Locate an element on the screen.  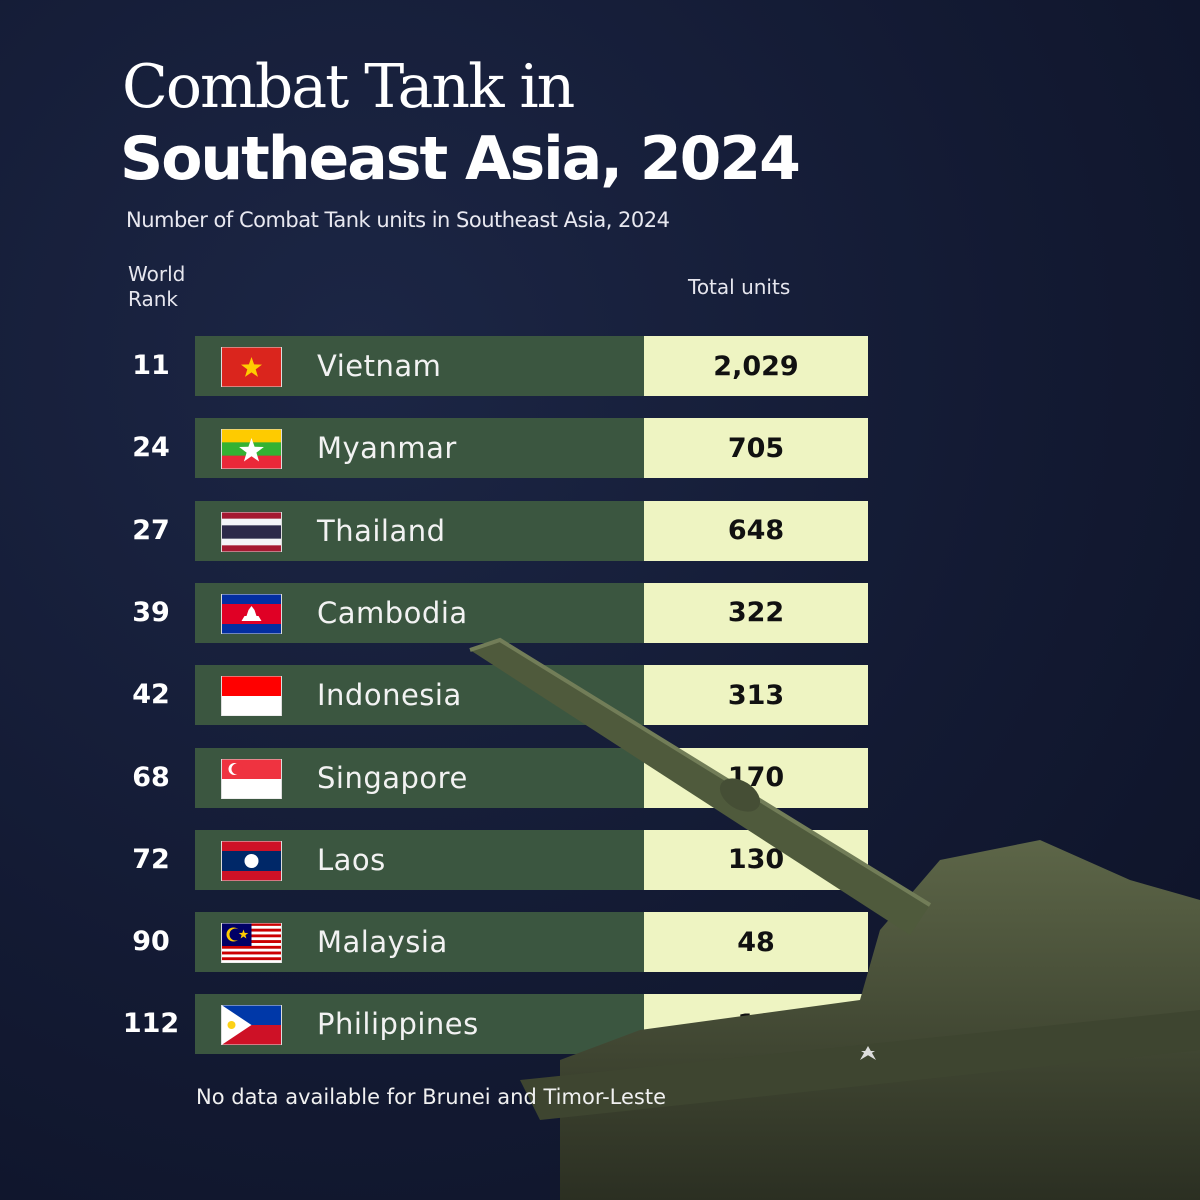
table-row: Cambodia 322 is located at coordinates (531, 612).